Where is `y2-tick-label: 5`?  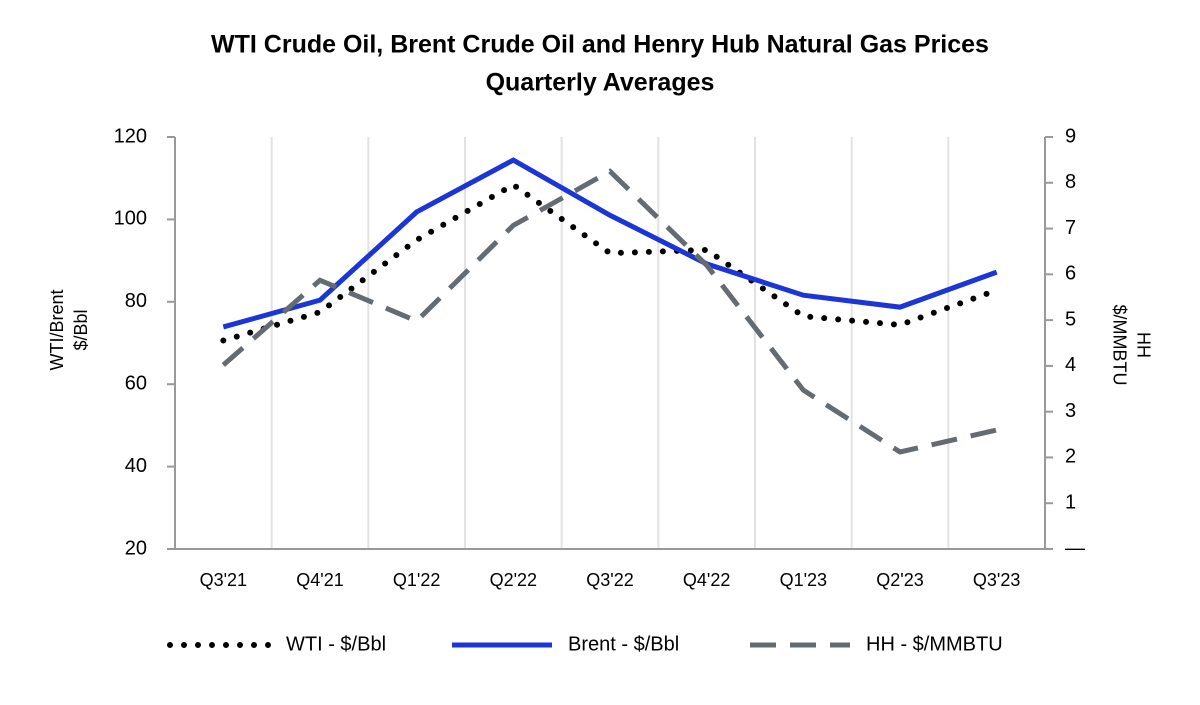 y2-tick-label: 5 is located at coordinates (1070, 319).